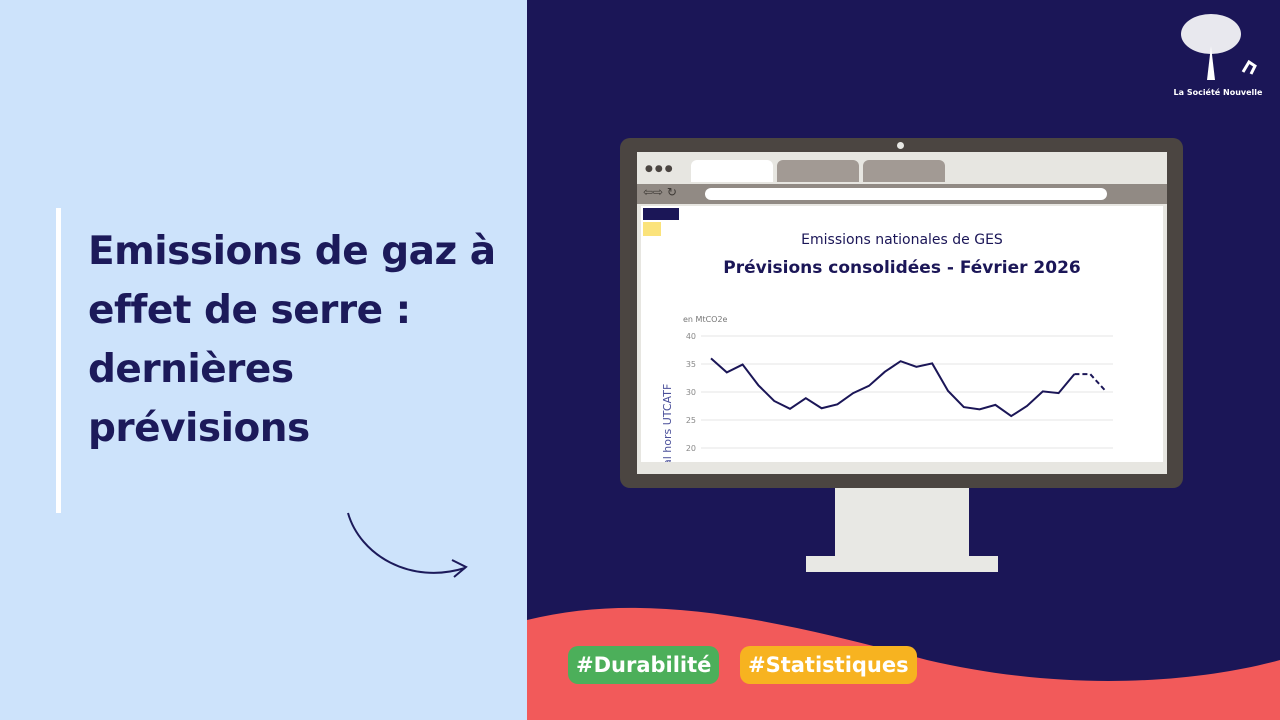 The height and width of the screenshot is (720, 1280). I want to click on y-axis-label: al hors UTCATF, so click(667, 423).